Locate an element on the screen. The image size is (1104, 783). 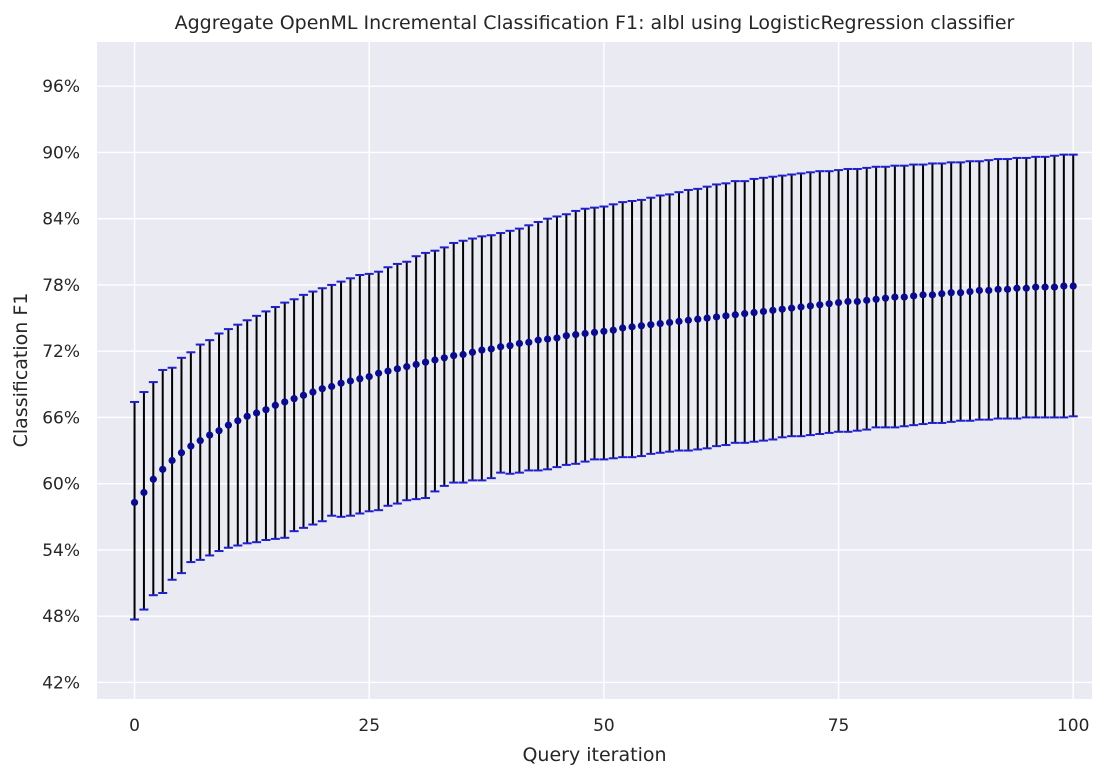
y-tick-label: 96% is located at coordinates (61, 87).